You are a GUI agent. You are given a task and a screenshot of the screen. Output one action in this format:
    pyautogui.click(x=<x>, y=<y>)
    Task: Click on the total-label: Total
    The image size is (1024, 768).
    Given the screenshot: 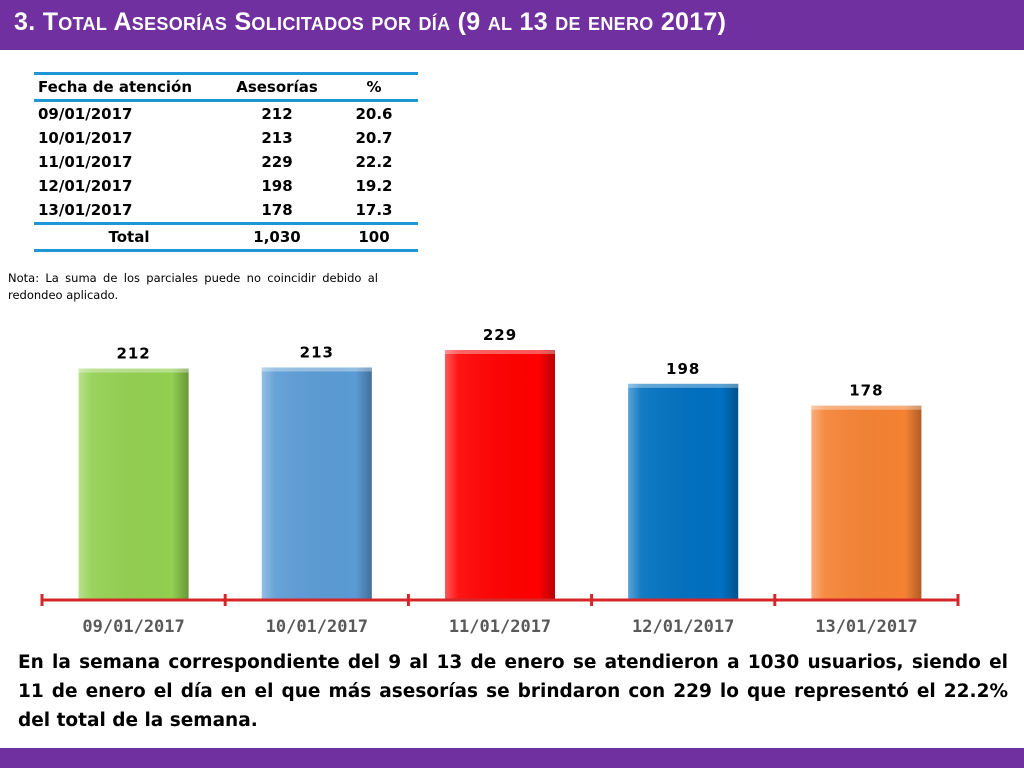 What is the action you would take?
    pyautogui.click(x=129, y=237)
    